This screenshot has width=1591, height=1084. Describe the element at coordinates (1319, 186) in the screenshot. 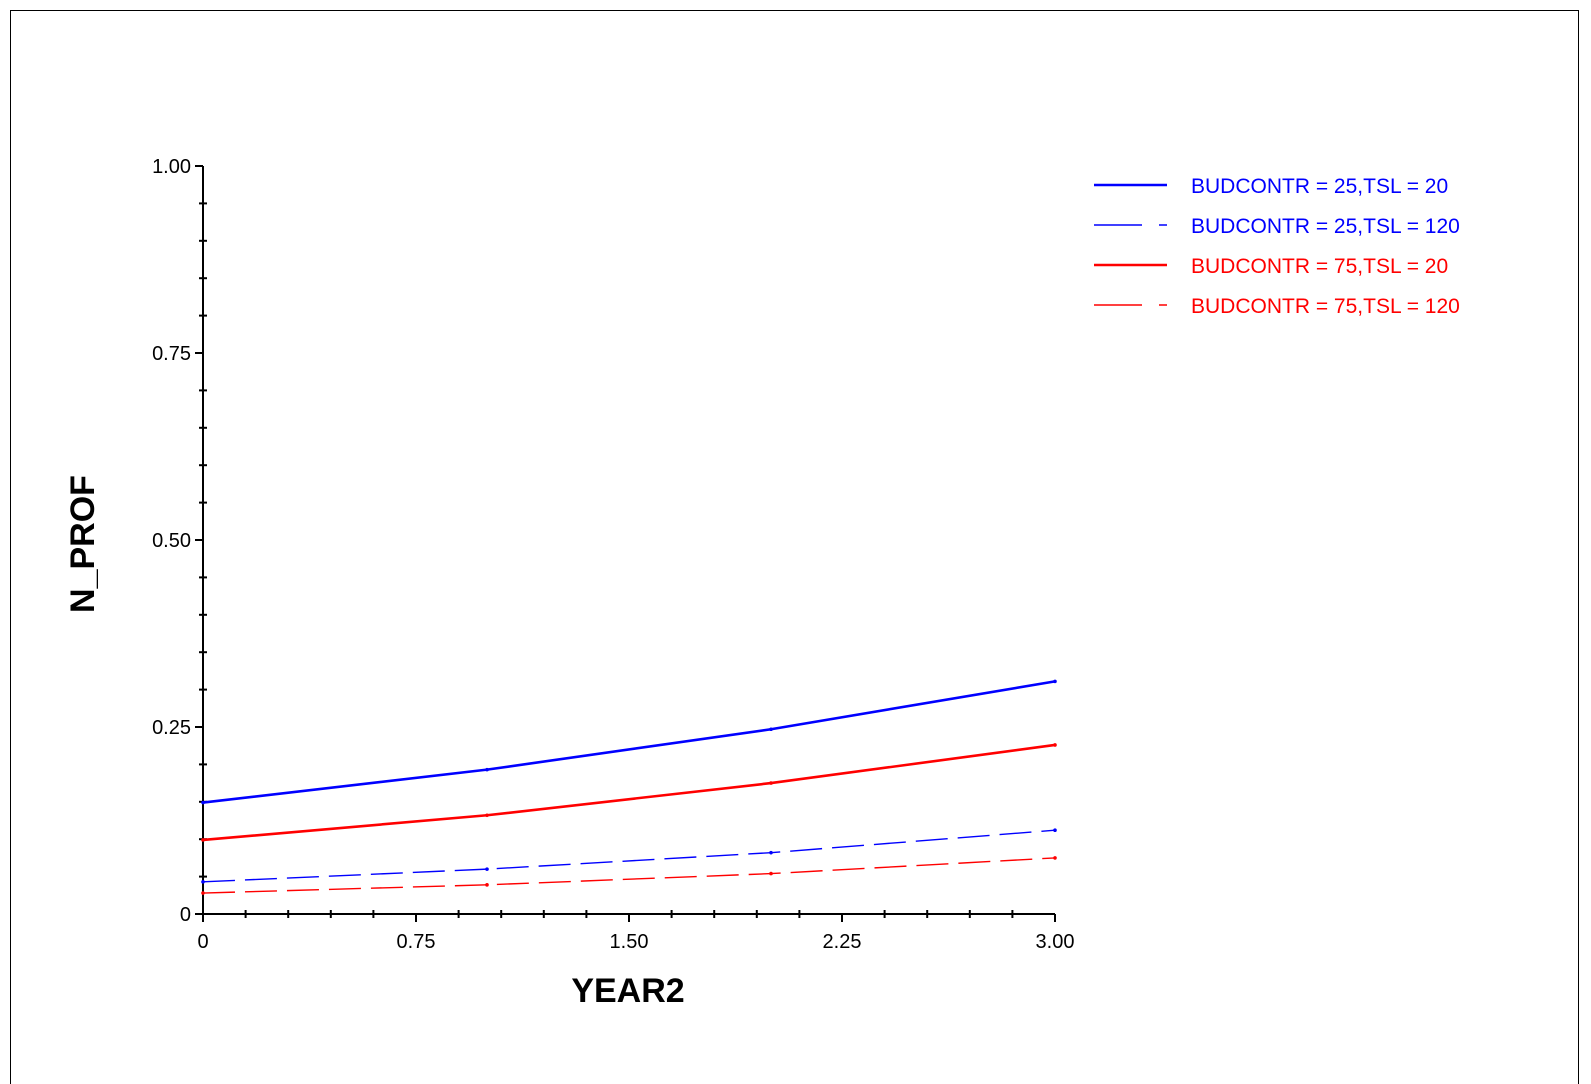

I see `legend-label: BUDCONTR = 25,TSL = 20` at that location.